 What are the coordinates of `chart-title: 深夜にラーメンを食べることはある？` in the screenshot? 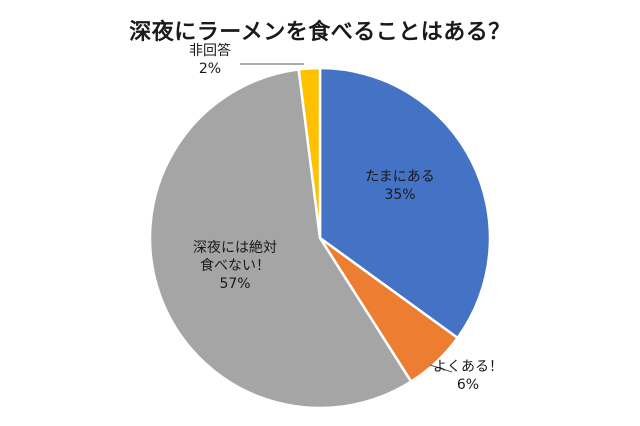 It's located at (320, 32).